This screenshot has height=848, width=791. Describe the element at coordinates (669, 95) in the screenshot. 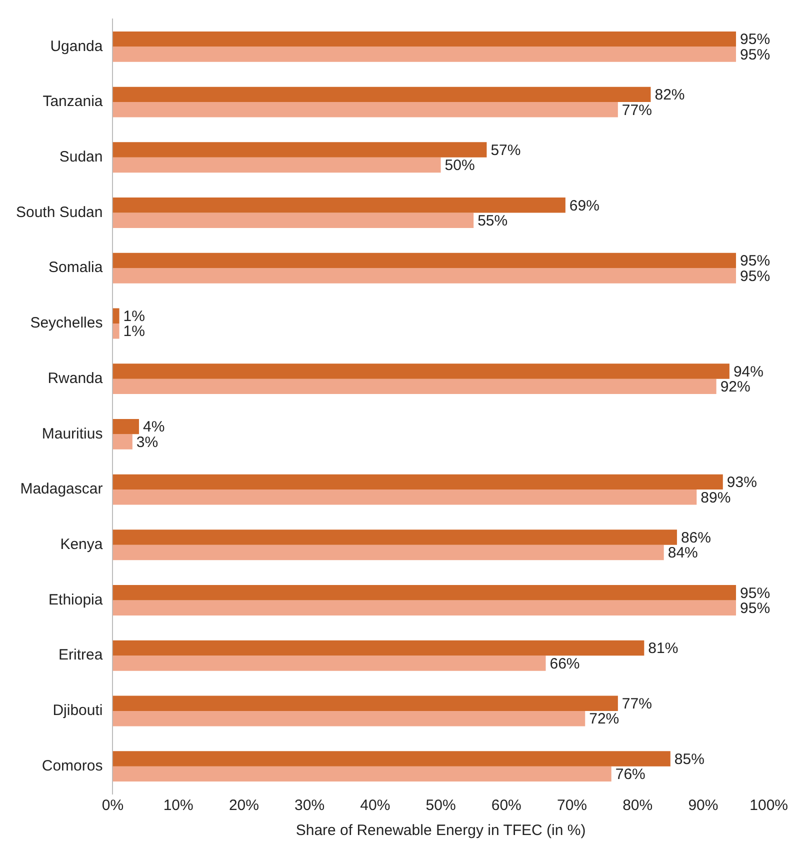

I see `data-label: 82%` at that location.